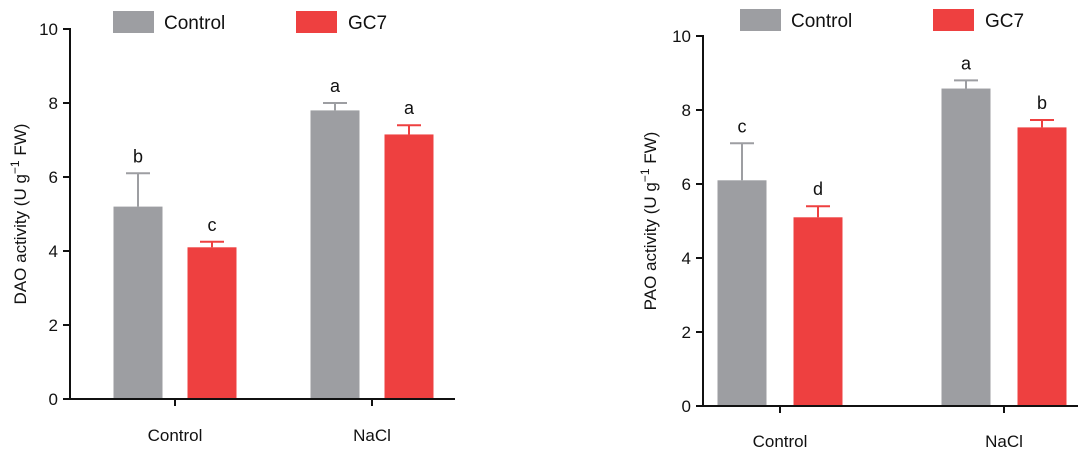 The image size is (1081, 451). What do you see at coordinates (19, 214) in the screenshot?
I see `y-axis-title: DAO activity (U g−1 FW)` at bounding box center [19, 214].